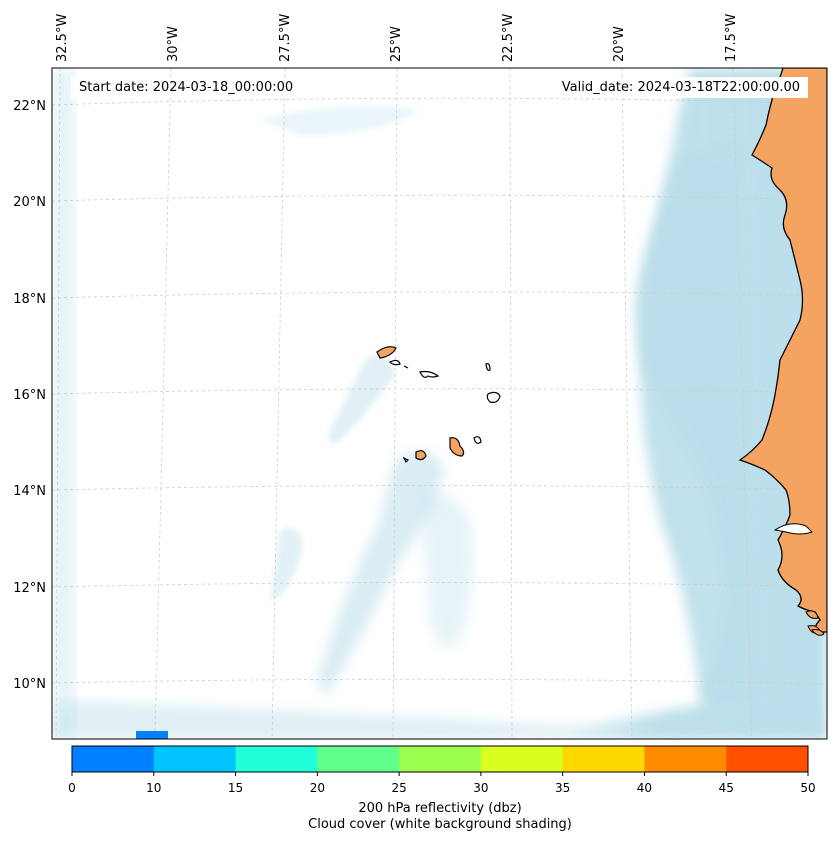  What do you see at coordinates (398, 788) in the screenshot?
I see `colorbar-tick-label: 25` at bounding box center [398, 788].